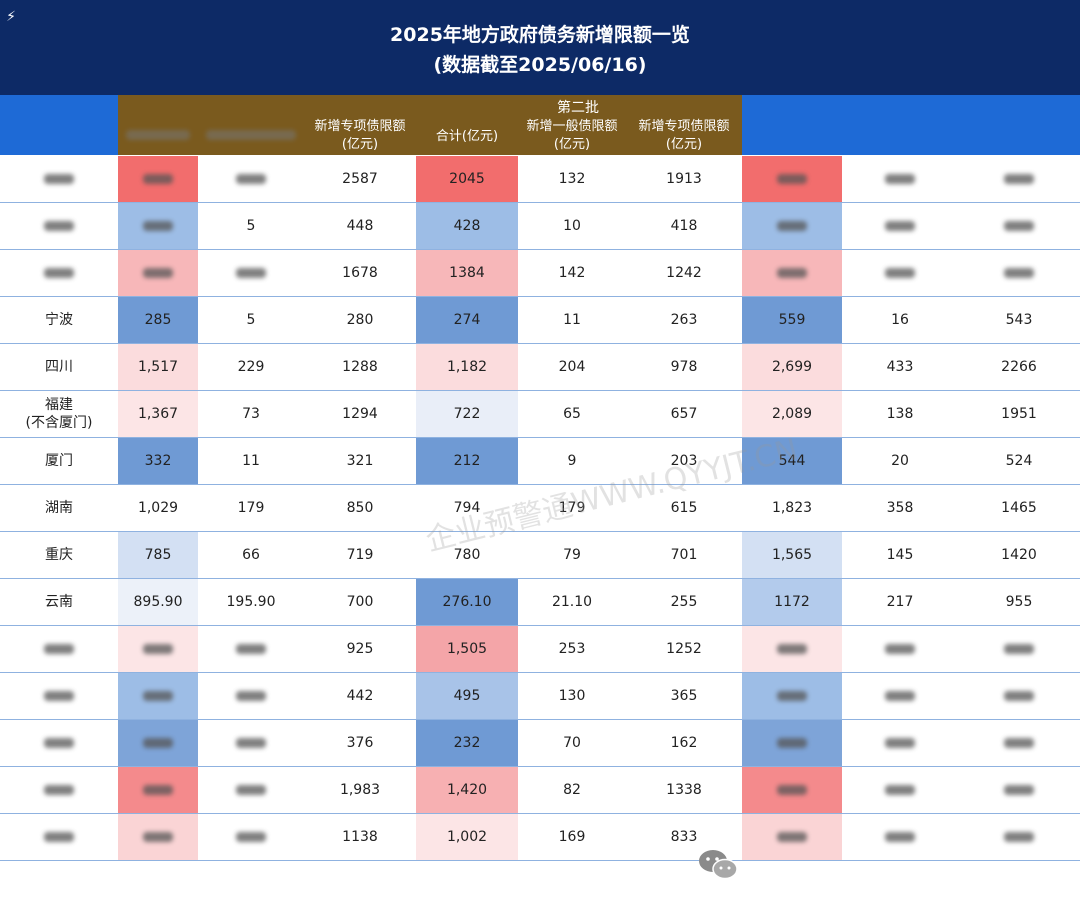 Image resolution: width=1080 pixels, height=908 pixels. What do you see at coordinates (360, 320) in the screenshot?
I see `table-cell: 280` at bounding box center [360, 320].